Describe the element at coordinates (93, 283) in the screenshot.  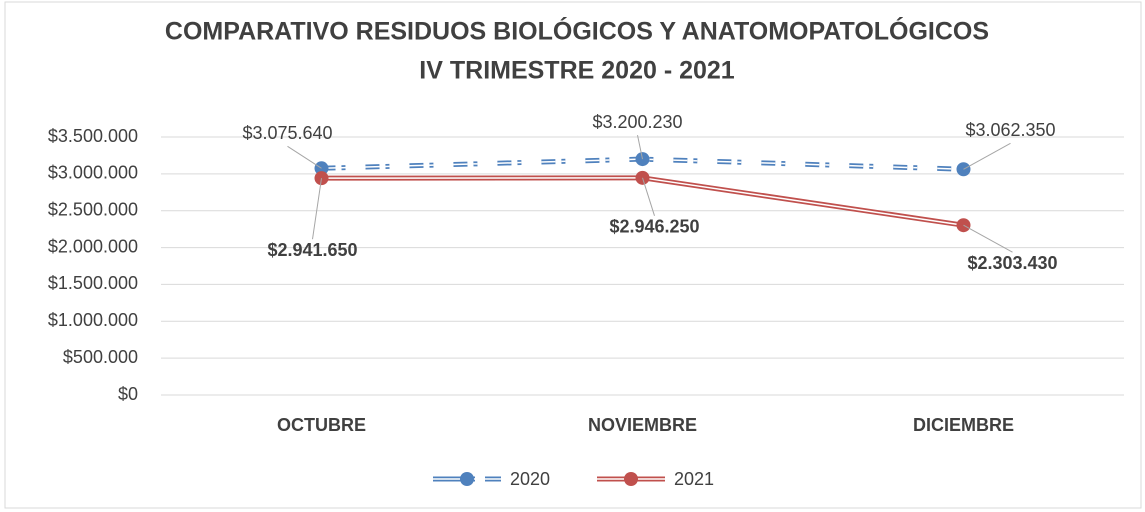
I see `y-tick-label: $1.500.000` at that location.